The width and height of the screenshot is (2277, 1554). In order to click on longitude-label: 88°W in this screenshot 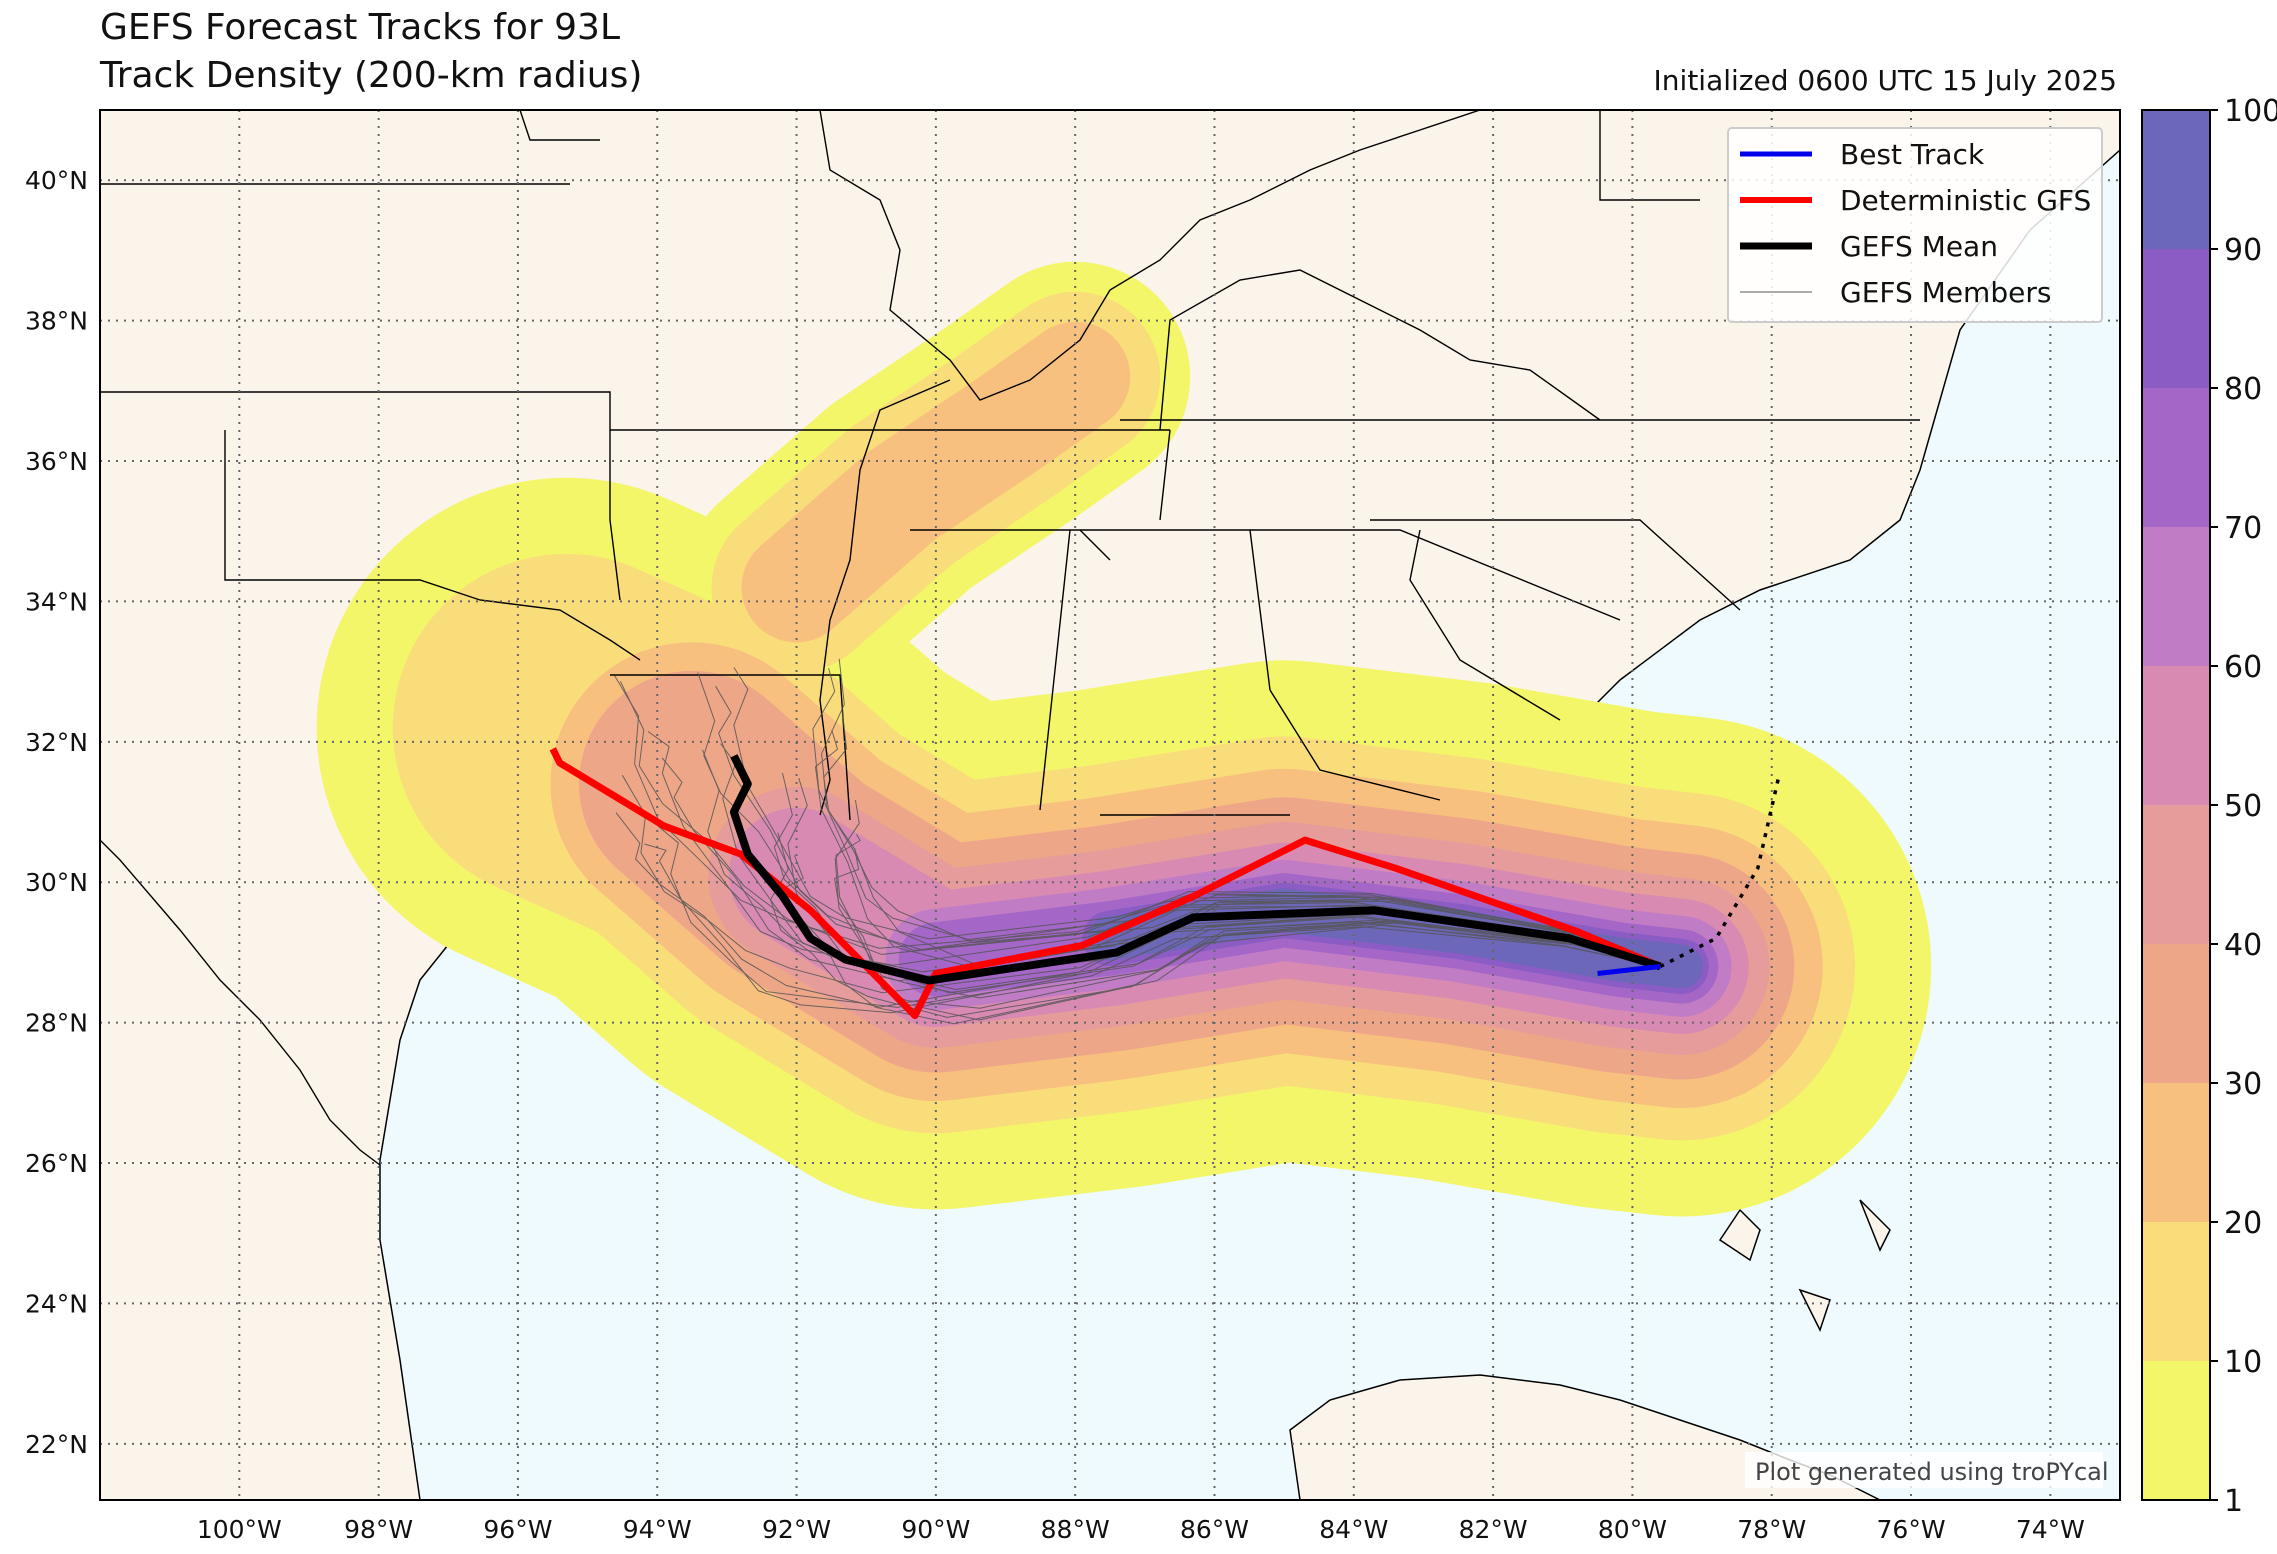, I will do `click(1075, 1529)`.